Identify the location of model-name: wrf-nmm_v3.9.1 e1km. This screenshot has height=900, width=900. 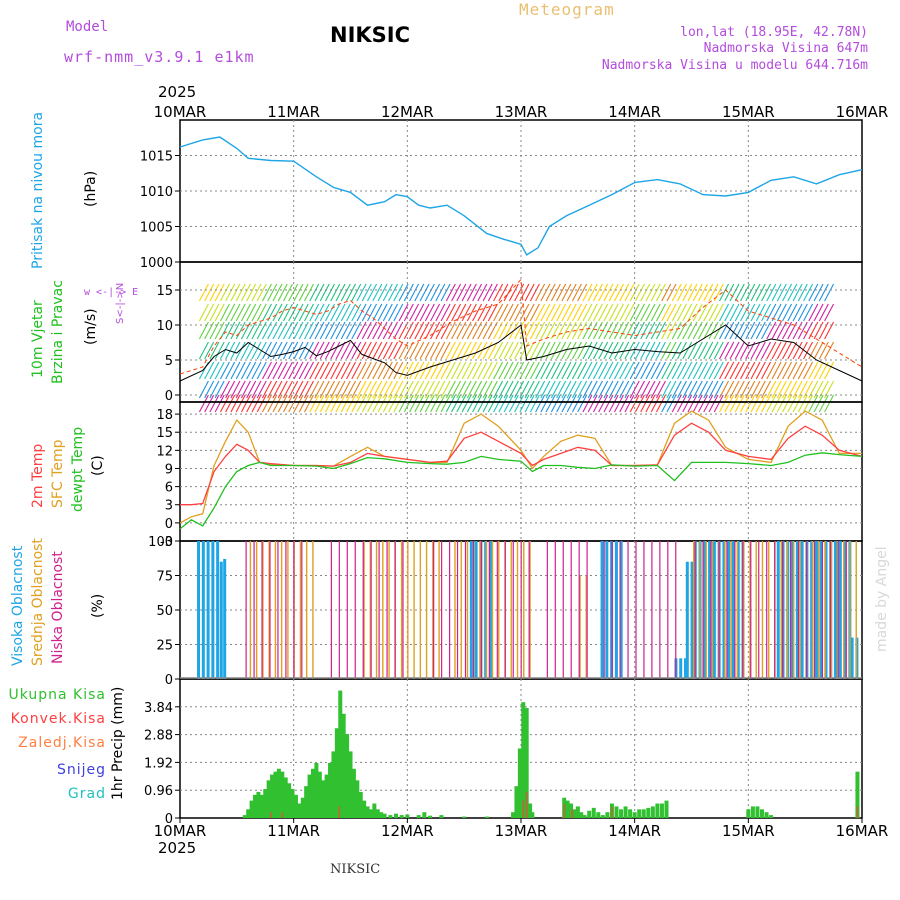
(159, 57).